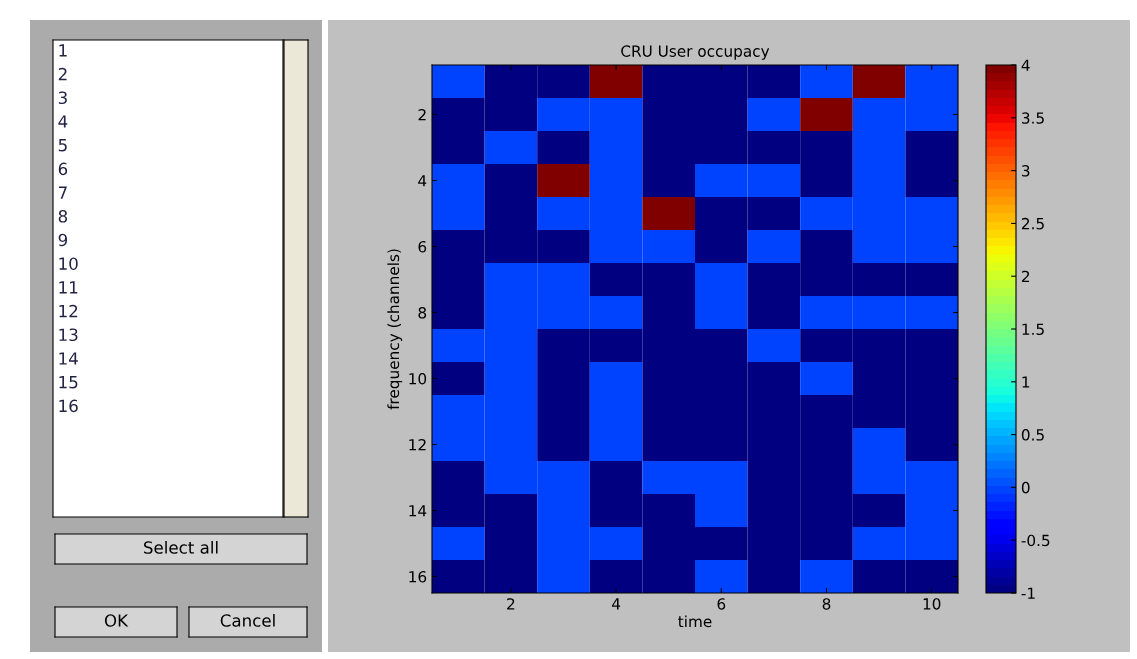  What do you see at coordinates (422, 181) in the screenshot?
I see `y-tick-label: 4` at bounding box center [422, 181].